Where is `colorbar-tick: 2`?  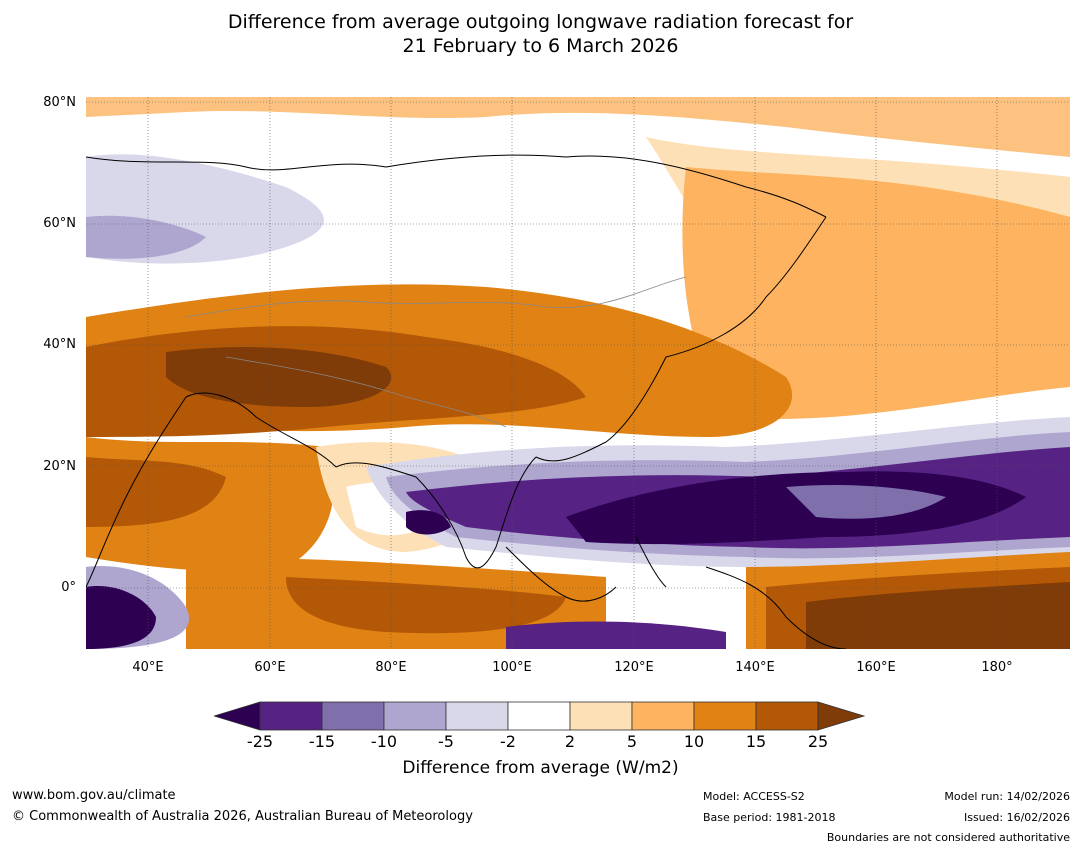
colorbar-tick: 2 is located at coordinates (570, 741).